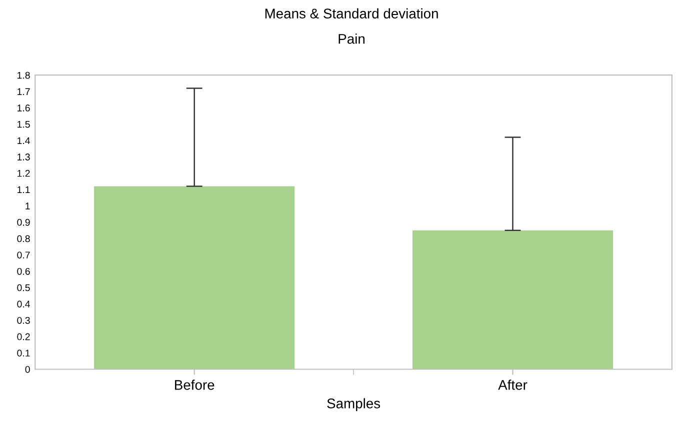 The width and height of the screenshot is (676, 422). What do you see at coordinates (28, 206) in the screenshot?
I see `y-tick-label: 1` at bounding box center [28, 206].